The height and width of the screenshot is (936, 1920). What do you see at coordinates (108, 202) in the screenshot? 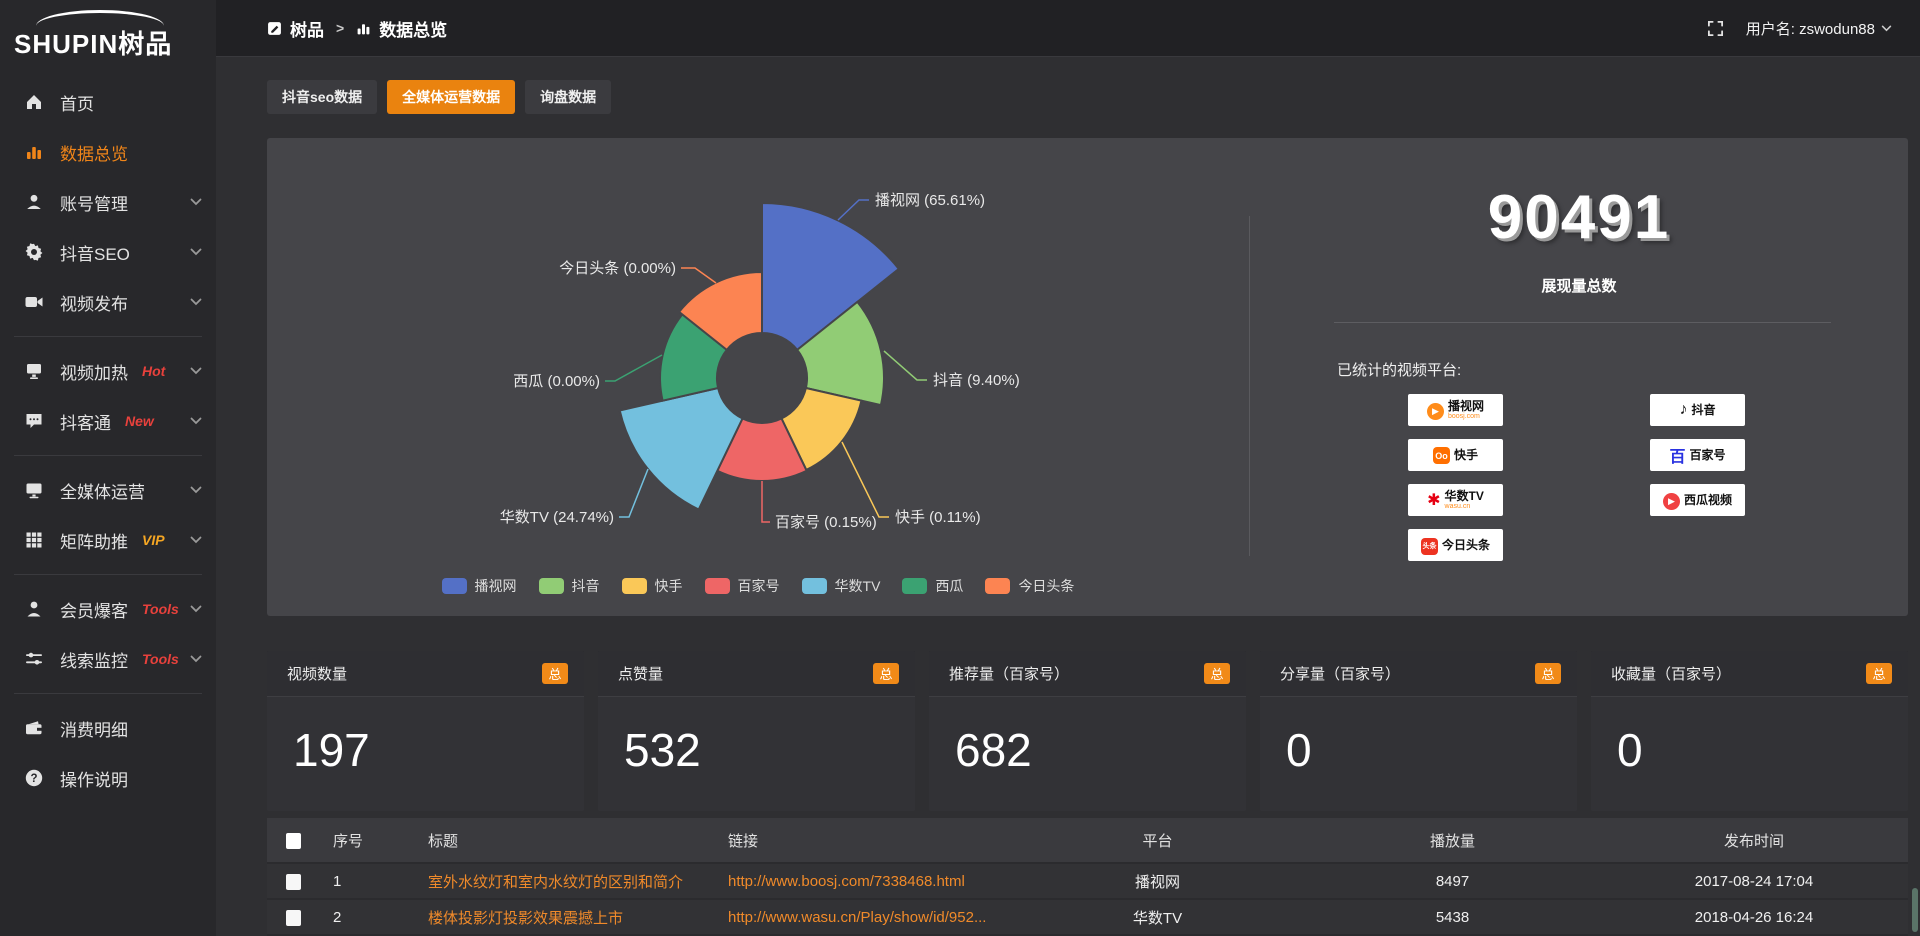
I see `sidebar-item-账号管理: 账号管理` at bounding box center [108, 202].